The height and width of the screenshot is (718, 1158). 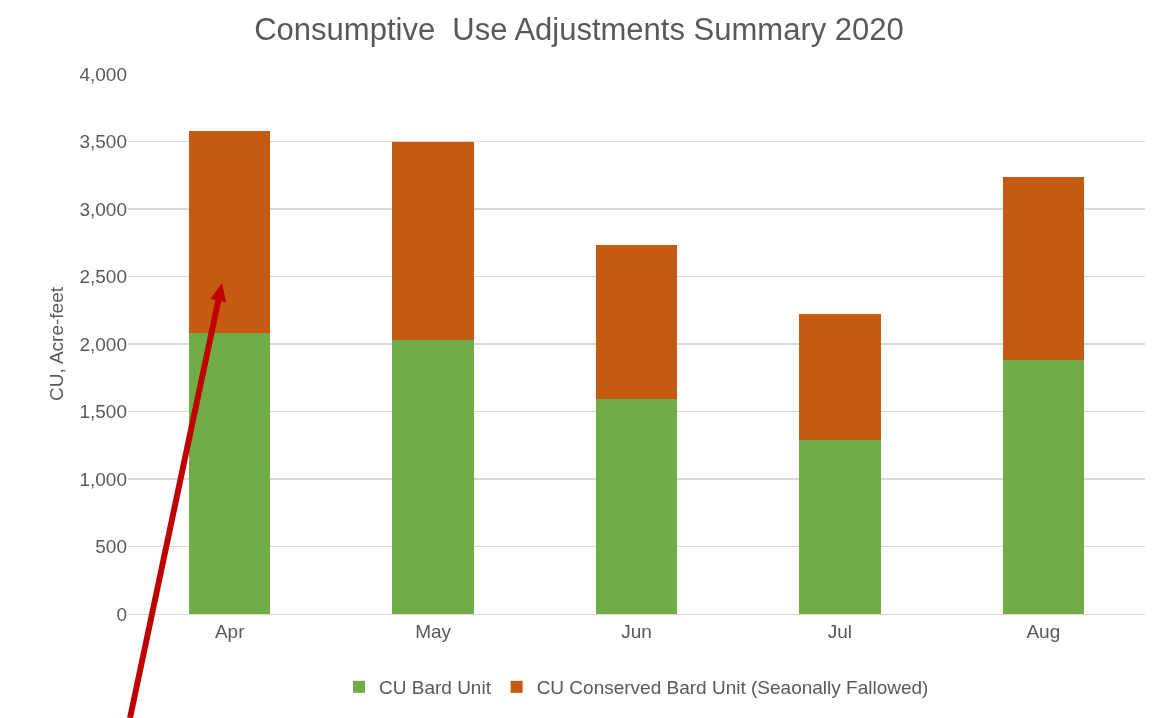 What do you see at coordinates (103, 142) in the screenshot?
I see `y-tick-label: 3,500` at bounding box center [103, 142].